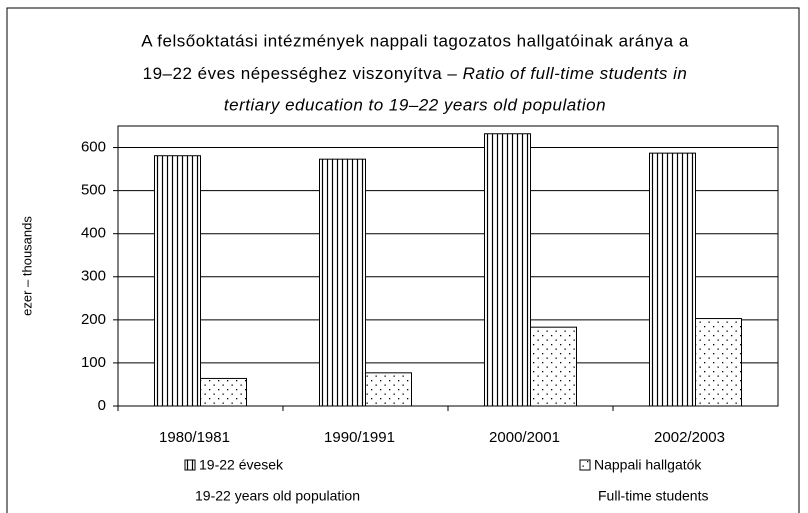 The width and height of the screenshot is (808, 513). What do you see at coordinates (277, 496) in the screenshot?
I see `legend-label: 19-22 years old population` at bounding box center [277, 496].